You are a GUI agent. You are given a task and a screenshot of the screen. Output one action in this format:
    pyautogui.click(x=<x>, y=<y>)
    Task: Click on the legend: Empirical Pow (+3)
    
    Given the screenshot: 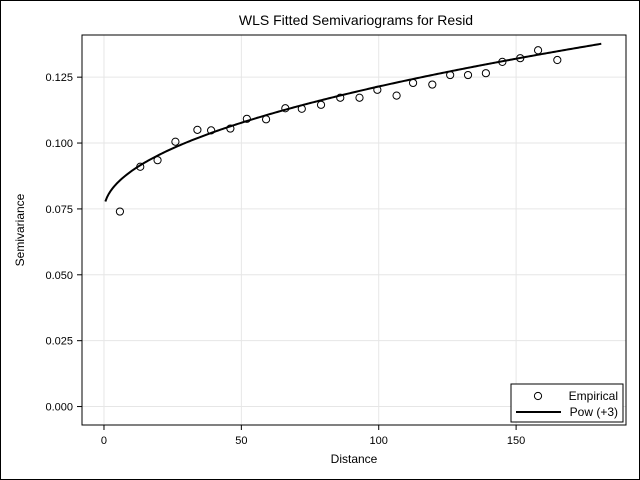 What is the action you would take?
    pyautogui.click(x=567, y=403)
    